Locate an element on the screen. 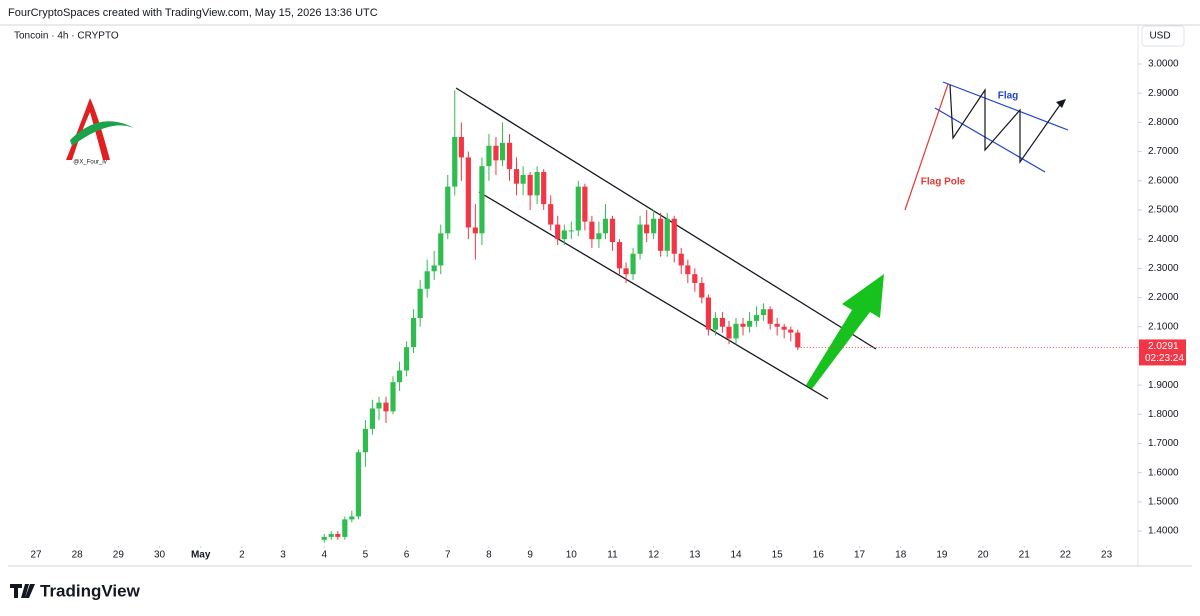  y-tick-label: 1.9000 is located at coordinates (1163, 385).